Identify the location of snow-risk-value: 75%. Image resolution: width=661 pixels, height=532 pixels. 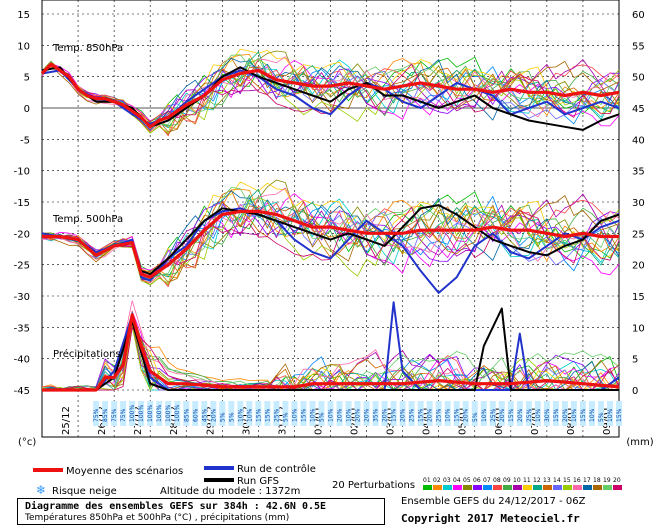
(114, 415).